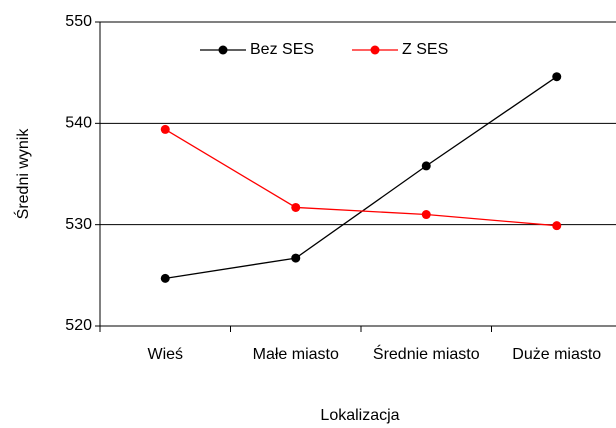 The width and height of the screenshot is (616, 428). I want to click on legend-label: Z SES, so click(425, 49).